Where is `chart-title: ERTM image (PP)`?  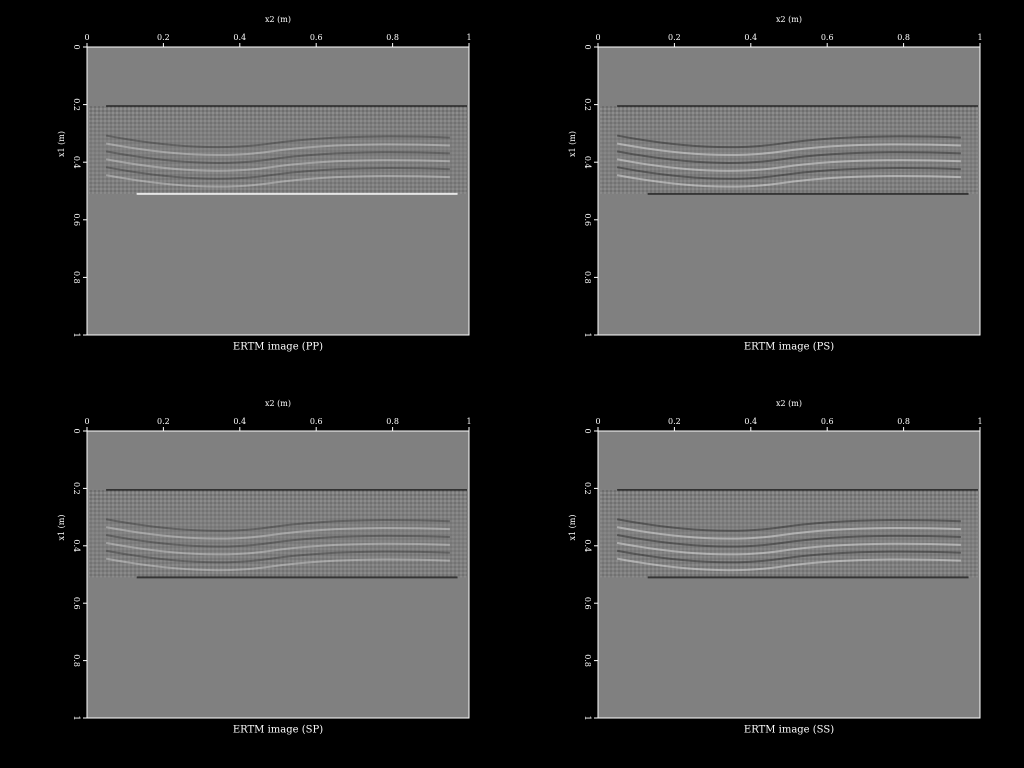
chart-title: ERTM image (PP) is located at coordinates (278, 347).